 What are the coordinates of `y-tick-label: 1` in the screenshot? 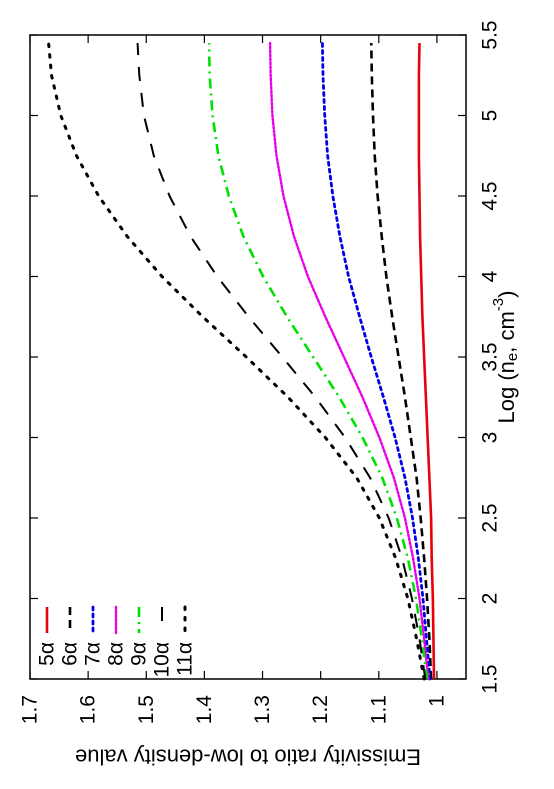 It's located at (436, 701).